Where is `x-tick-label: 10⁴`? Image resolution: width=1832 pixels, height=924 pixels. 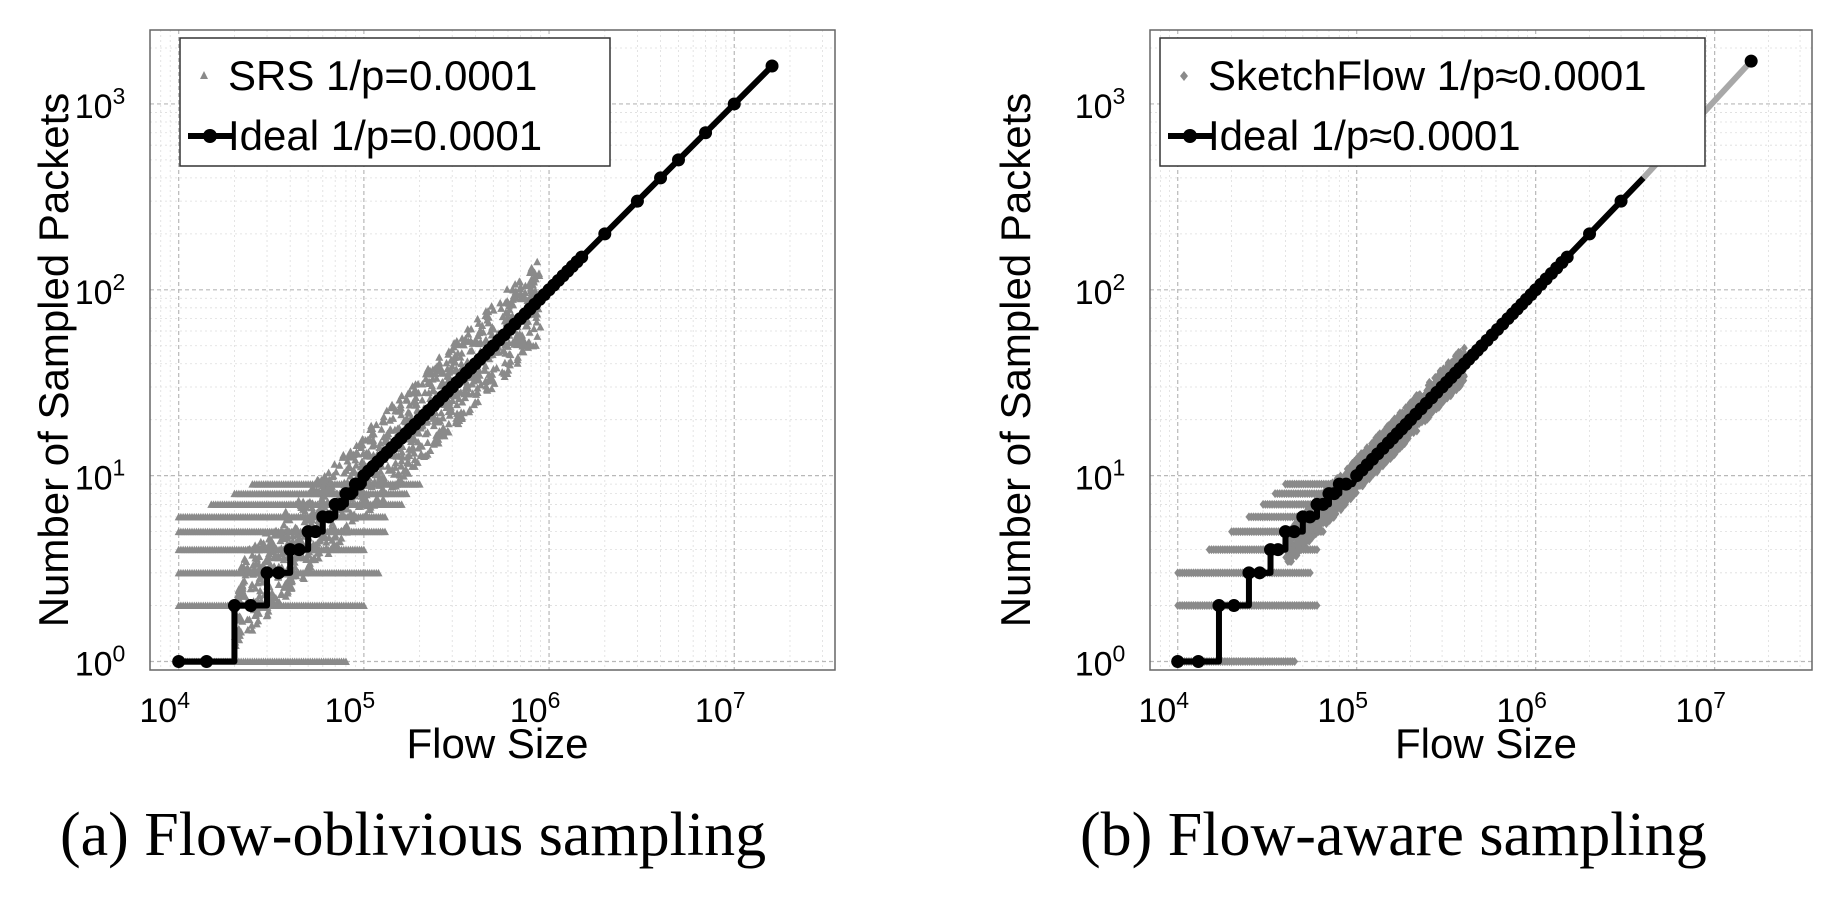 x-tick-label: 10⁴ is located at coordinates (1163, 708).